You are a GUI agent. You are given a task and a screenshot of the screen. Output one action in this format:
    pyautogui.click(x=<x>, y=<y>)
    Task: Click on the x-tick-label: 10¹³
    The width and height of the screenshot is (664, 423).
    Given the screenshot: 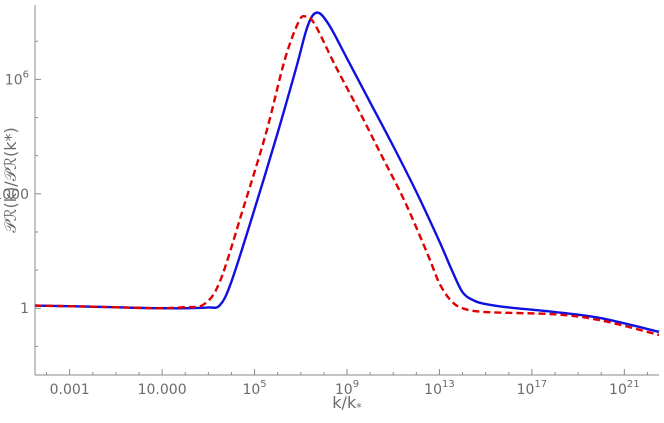 What is the action you would take?
    pyautogui.click(x=439, y=388)
    